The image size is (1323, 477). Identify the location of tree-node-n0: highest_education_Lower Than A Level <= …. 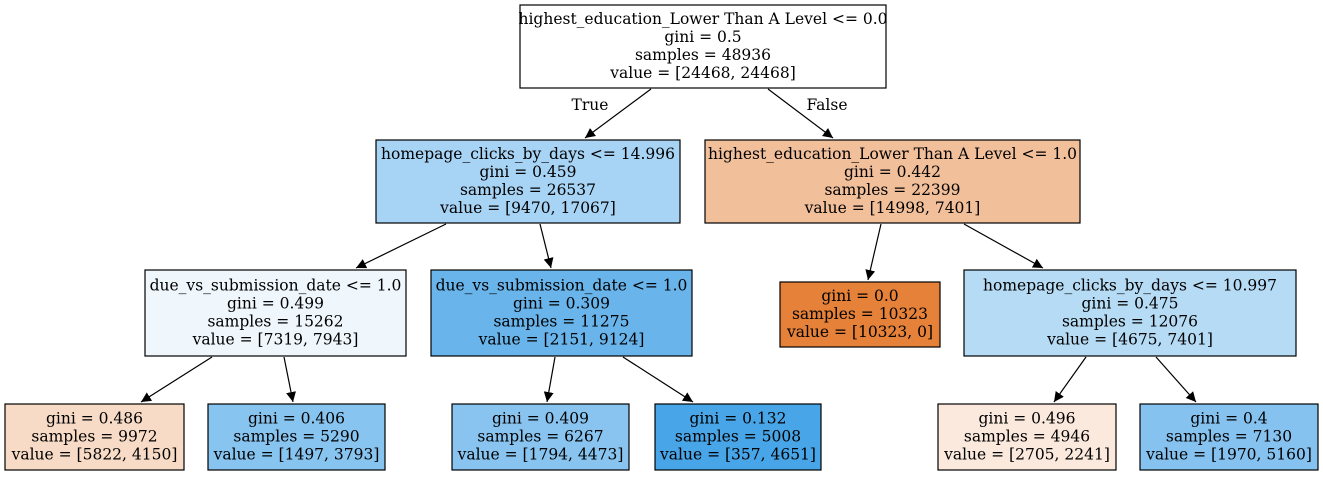
(703, 46).